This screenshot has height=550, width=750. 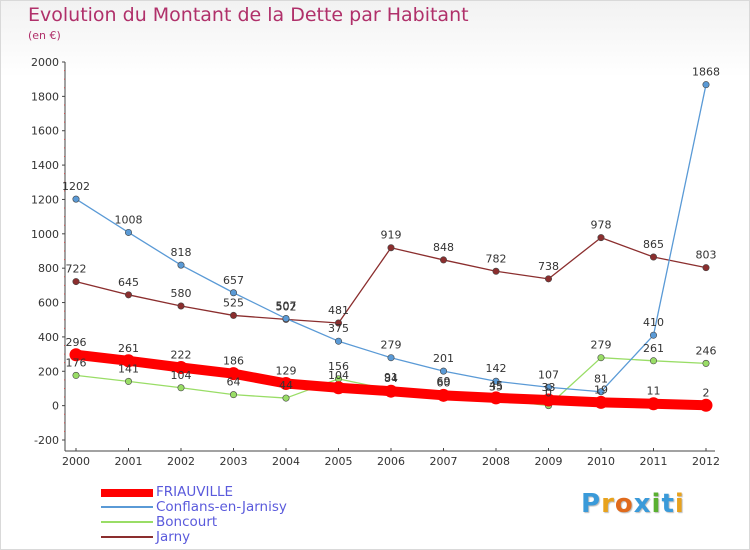 What do you see at coordinates (45, 234) in the screenshot?
I see `y-tick-label: 1000` at bounding box center [45, 234].